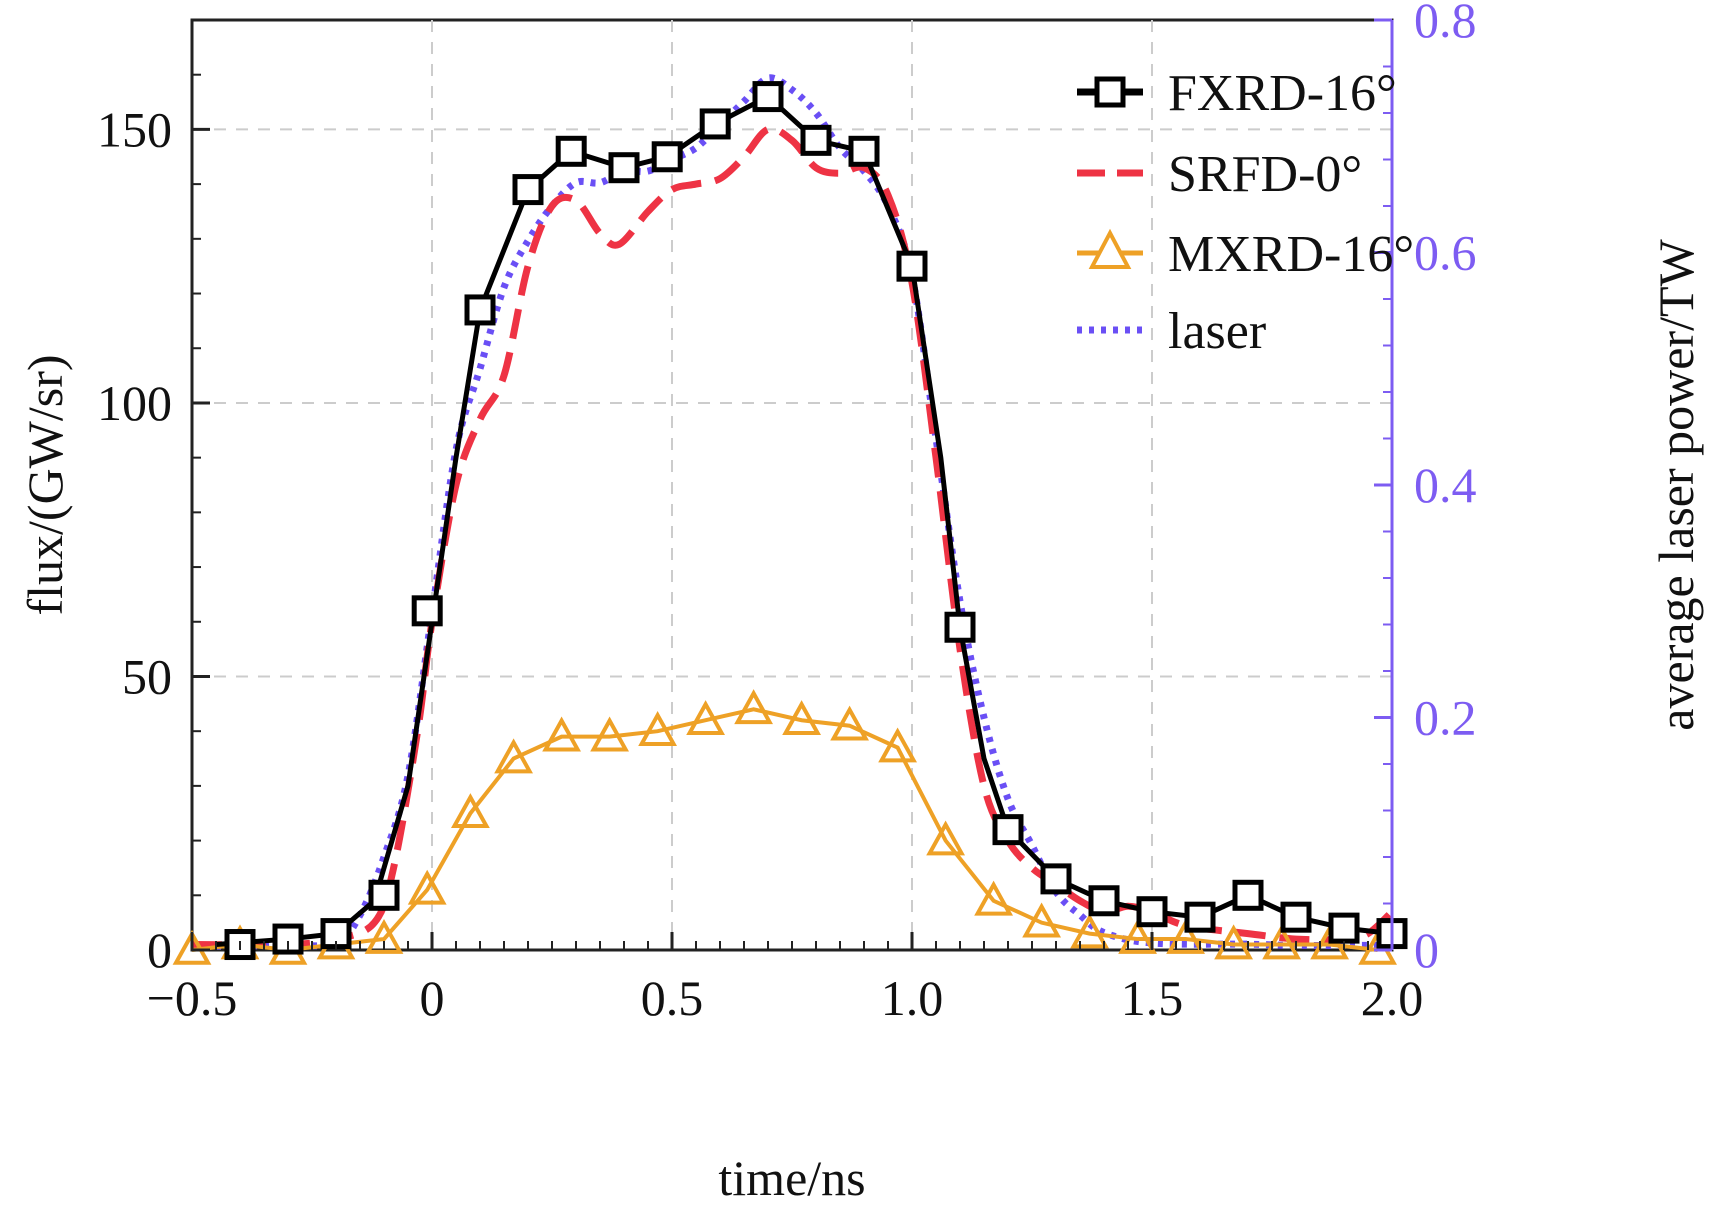 The height and width of the screenshot is (1213, 1724). Describe the element at coordinates (672, 998) in the screenshot. I see `x-tick-label: 0.5` at that location.